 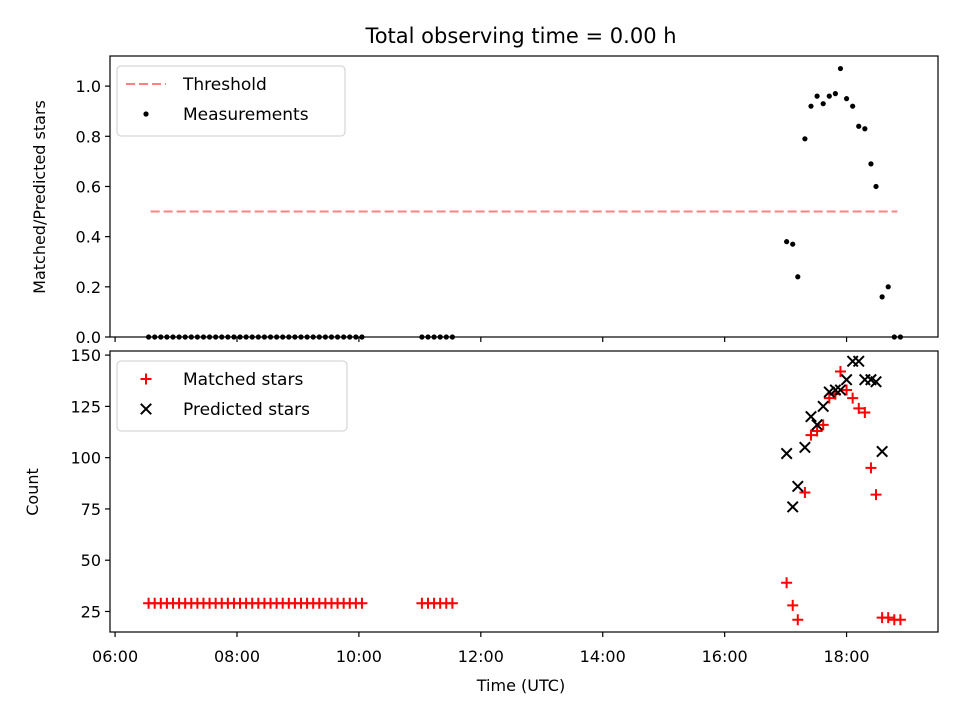 I want to click on top-legend-label: Measurements, so click(x=246, y=115).